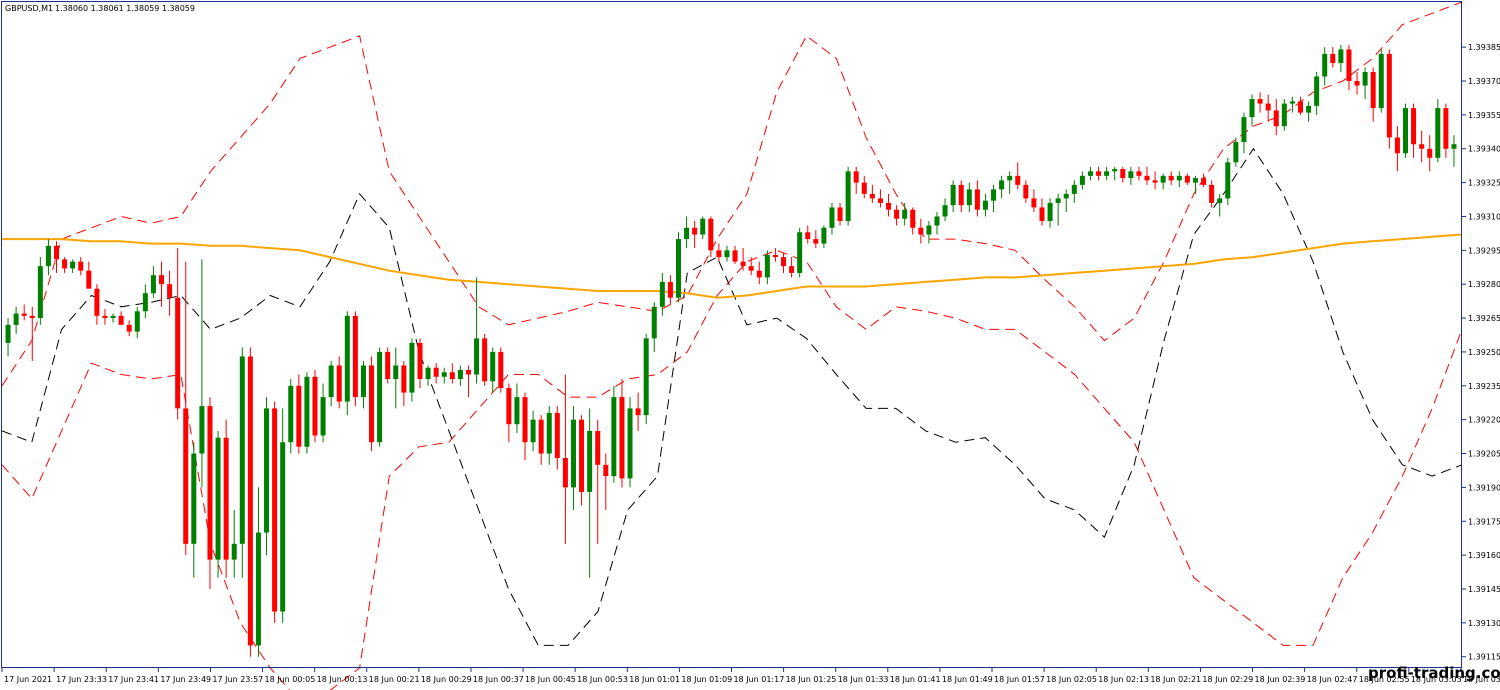  I want to click on y-tick-label: 1.39220, so click(1484, 420).